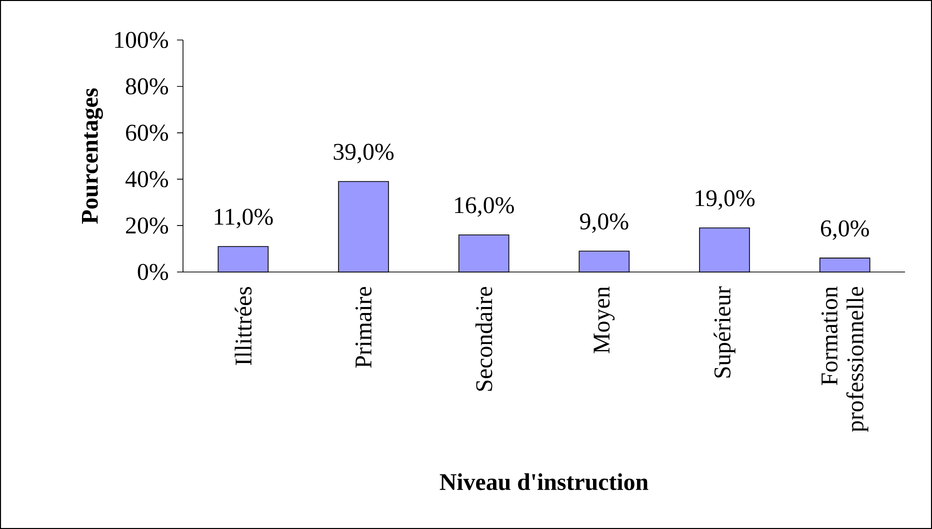 The image size is (932, 529). I want to click on data-label: 6,0%, so click(844, 230).